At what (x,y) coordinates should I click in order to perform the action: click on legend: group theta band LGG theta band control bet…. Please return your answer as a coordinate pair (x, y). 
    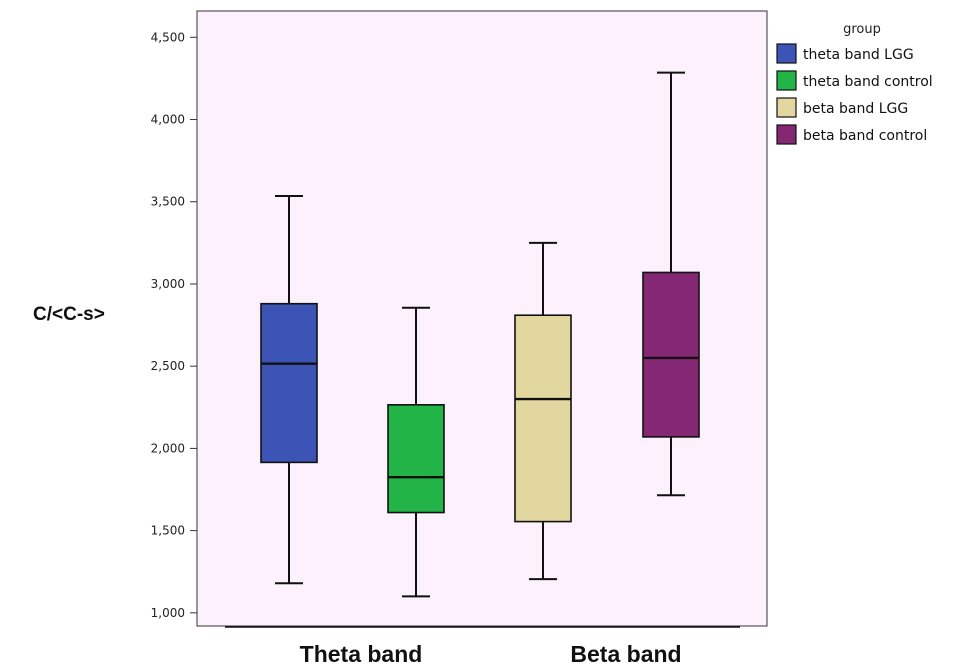
    Looking at the image, I should click on (854, 83).